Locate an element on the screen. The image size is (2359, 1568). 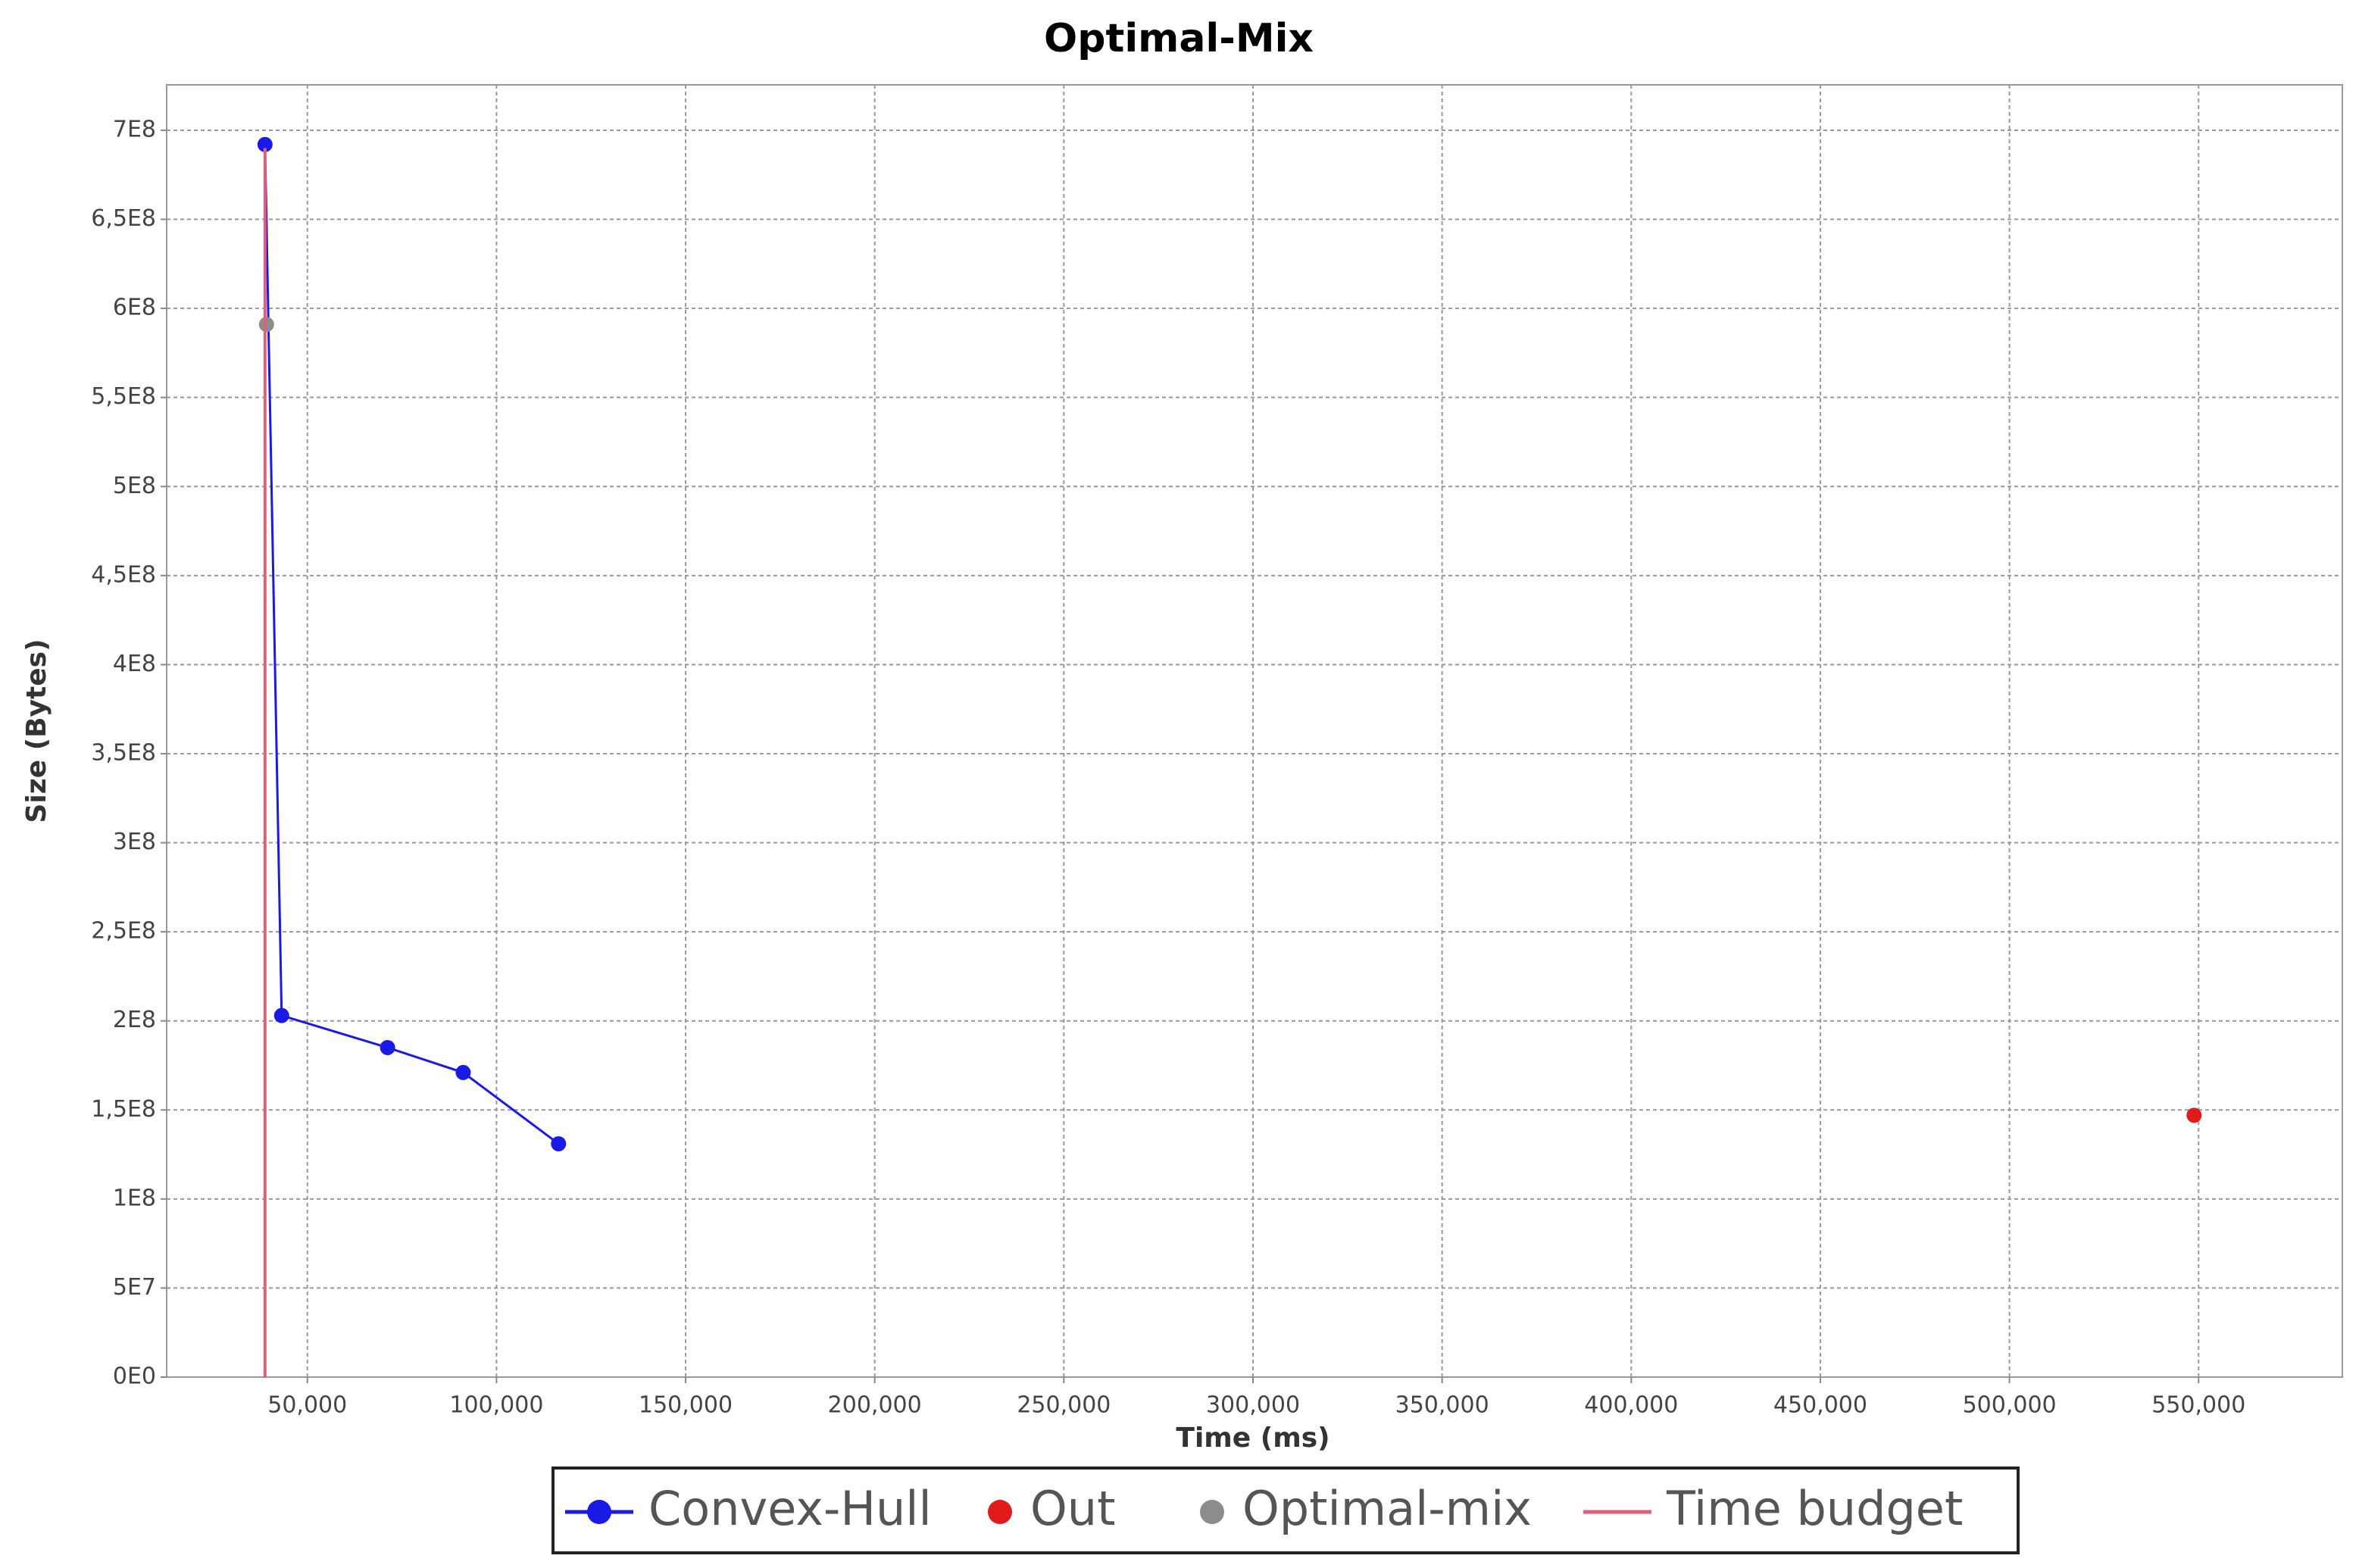
legend is located at coordinates (1285, 1510).